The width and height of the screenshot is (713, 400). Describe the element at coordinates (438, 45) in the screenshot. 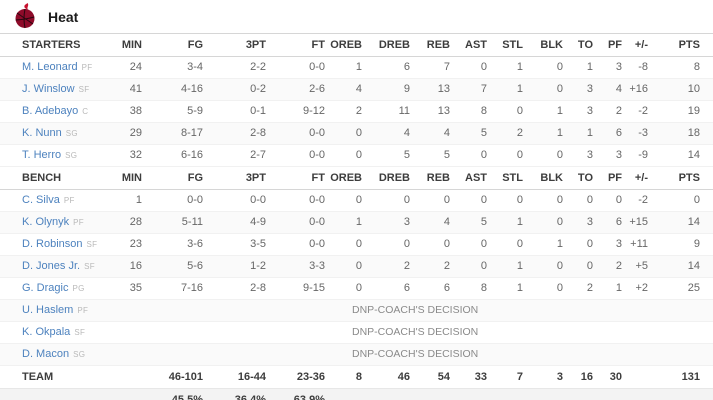

I see `column-header-reb: REB` at that location.